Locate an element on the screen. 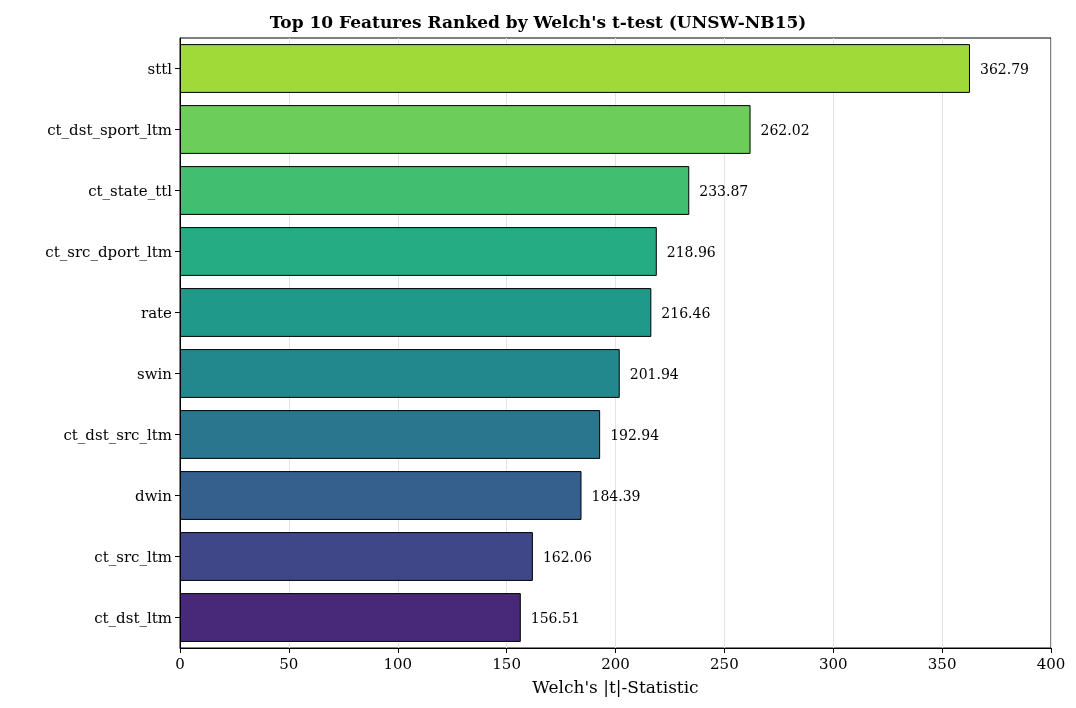 This screenshot has height=708, width=1076. y-tick-label: ct_state_ttl is located at coordinates (130, 190).